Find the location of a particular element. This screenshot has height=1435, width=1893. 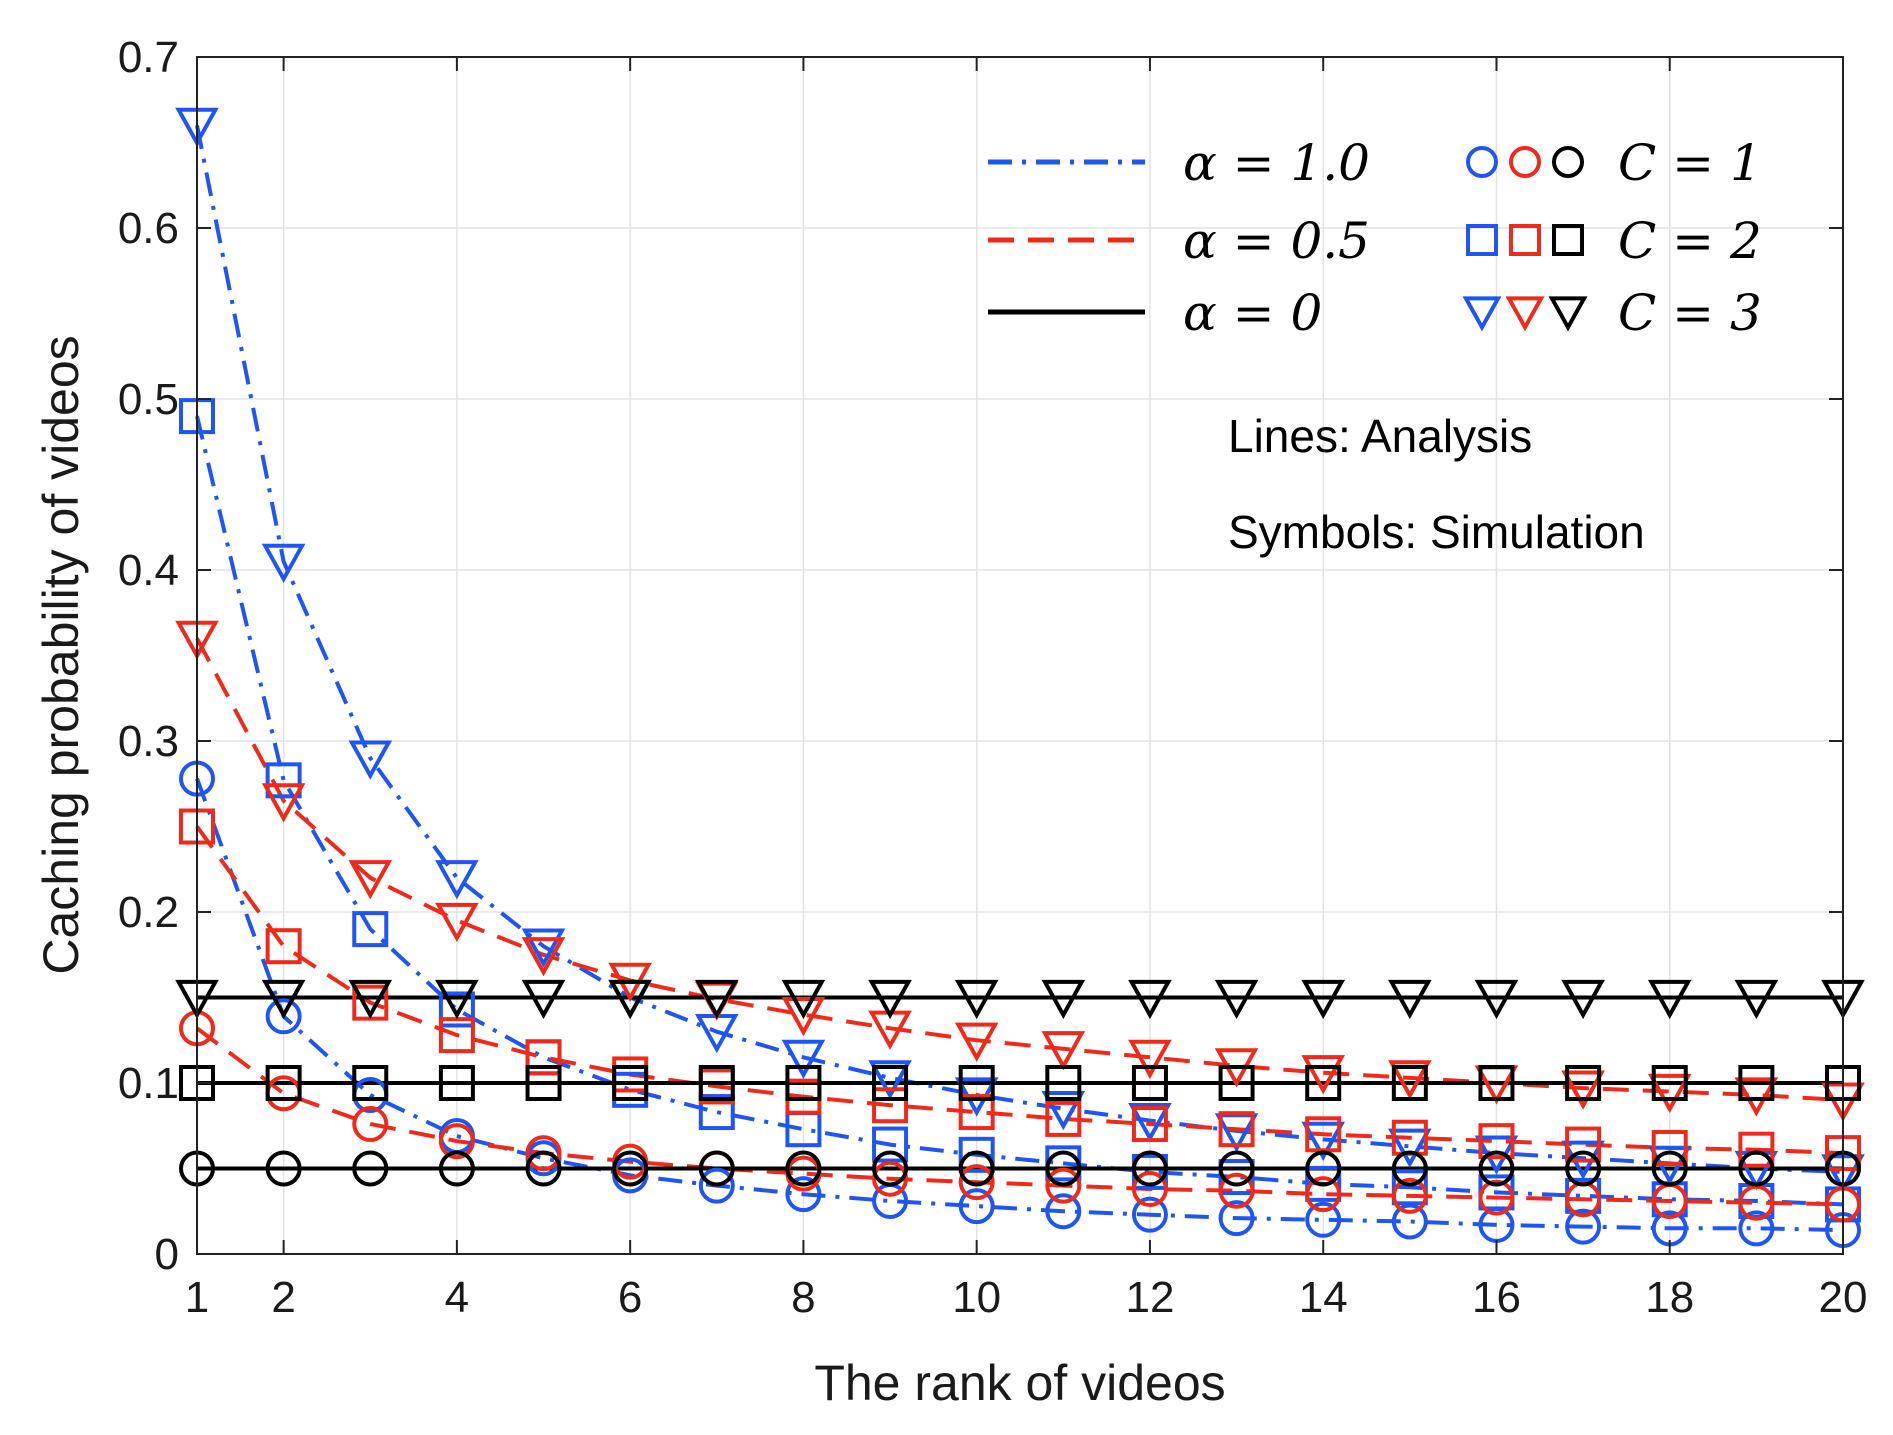

legend: α = 1.0 α = 0.5 α = 0 C = 1 C = 2 C = 3 is located at coordinates (1375, 238).